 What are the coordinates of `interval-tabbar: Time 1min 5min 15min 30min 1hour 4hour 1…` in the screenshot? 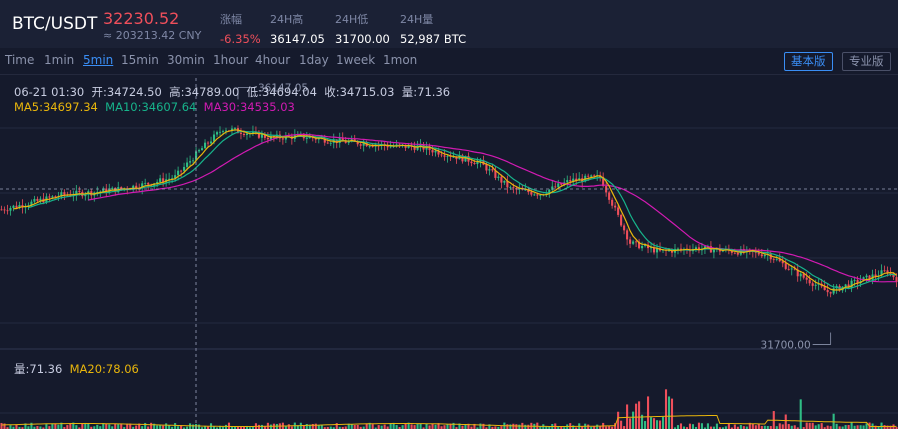 It's located at (449, 61).